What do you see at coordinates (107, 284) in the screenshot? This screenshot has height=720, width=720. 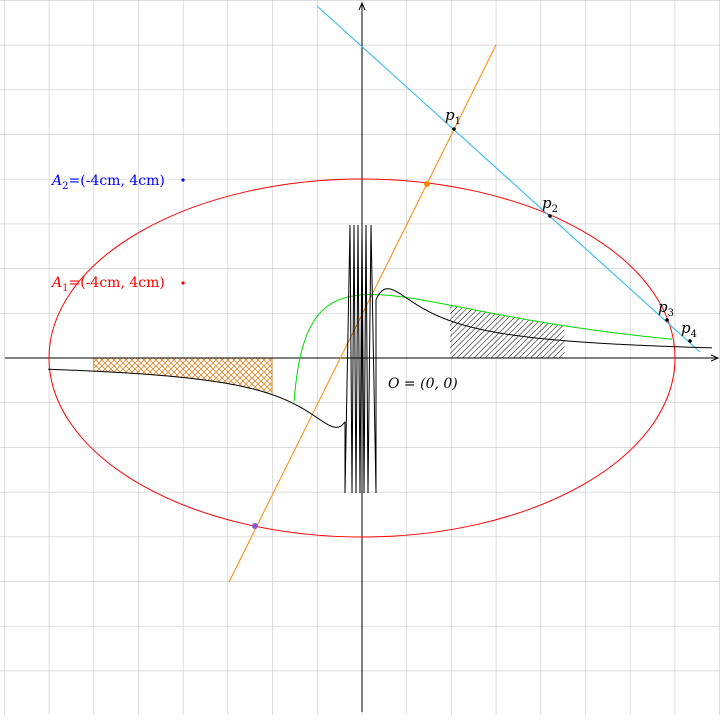 I see `label-a1: A1=(-4cm, 4cm)` at bounding box center [107, 284].